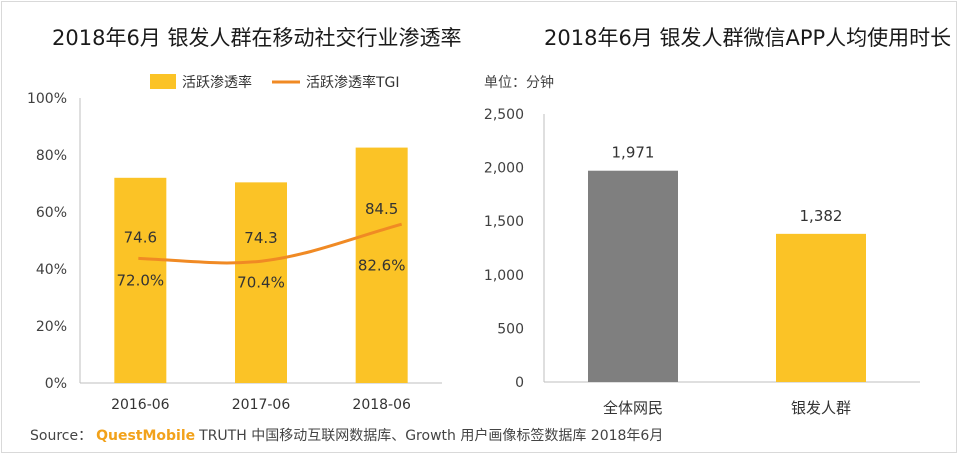 The height and width of the screenshot is (456, 960). What do you see at coordinates (504, 115) in the screenshot?
I see `right-y-tick-label: 2,500` at bounding box center [504, 115].